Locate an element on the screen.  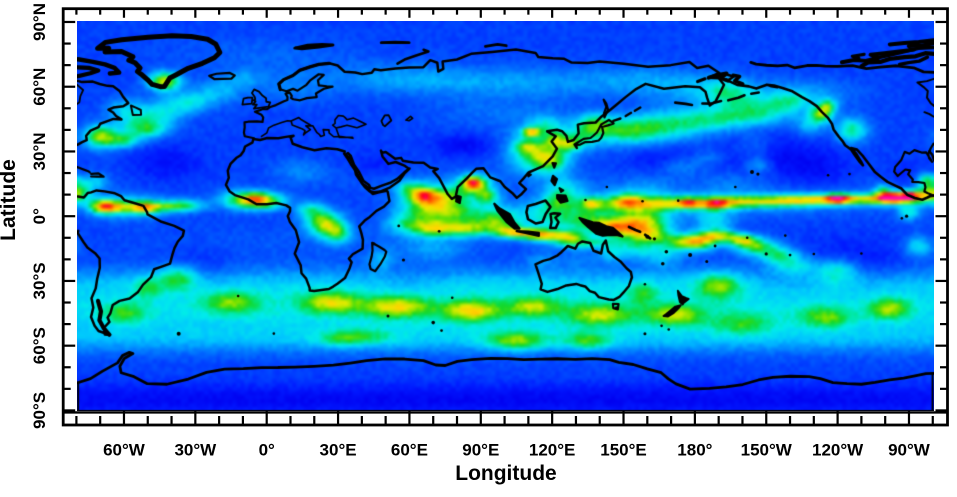
svg-text: 30°S is located at coordinates (39, 280).